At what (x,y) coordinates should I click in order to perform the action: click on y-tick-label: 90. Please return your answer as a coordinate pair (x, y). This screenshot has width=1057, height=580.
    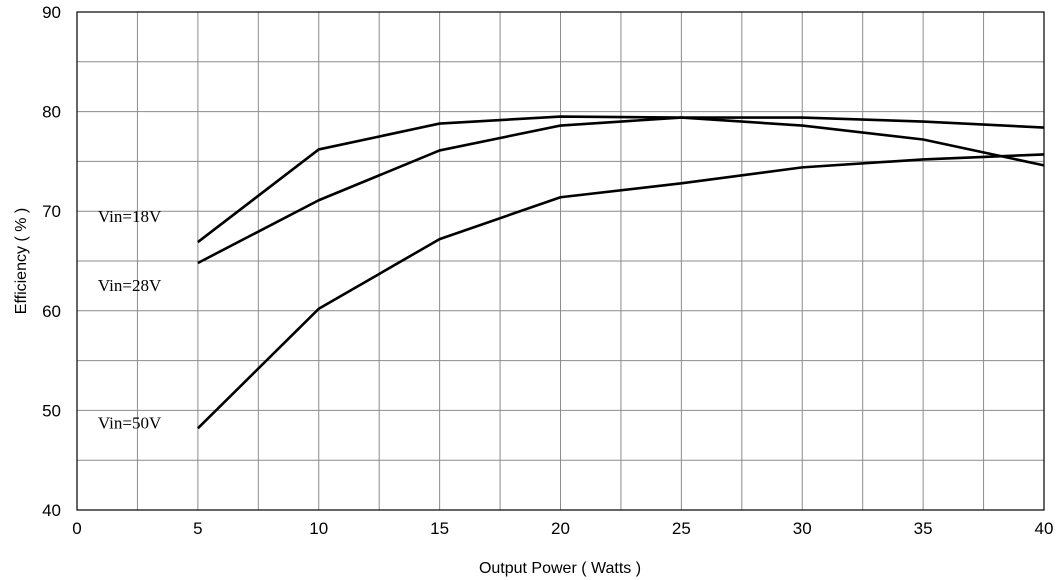
    Looking at the image, I should click on (51, 12).